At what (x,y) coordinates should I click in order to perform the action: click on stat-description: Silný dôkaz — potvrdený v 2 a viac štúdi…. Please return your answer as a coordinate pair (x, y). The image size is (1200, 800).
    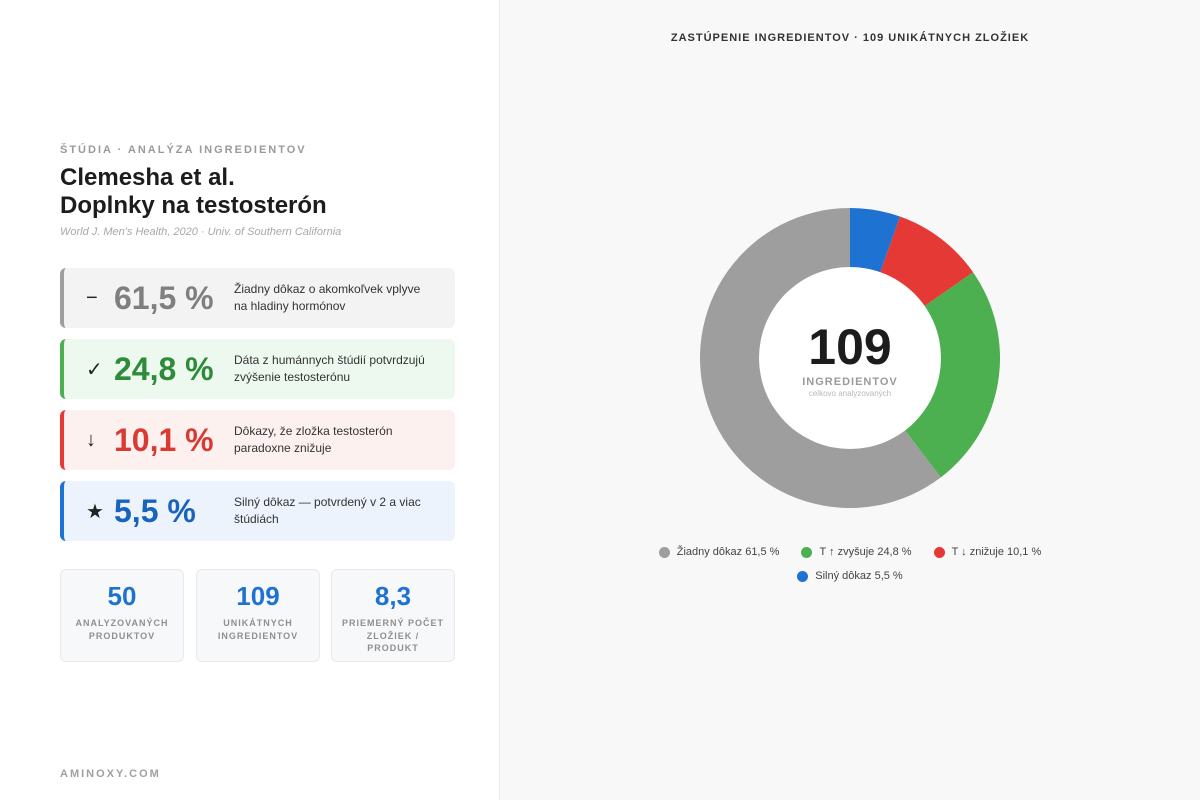
    Looking at the image, I should click on (327, 510).